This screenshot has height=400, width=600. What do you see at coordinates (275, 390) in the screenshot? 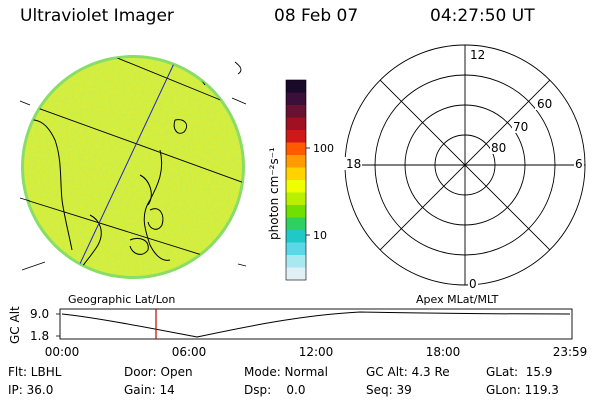
I see `dsp-info: Dsp: 0.0` at bounding box center [275, 390].